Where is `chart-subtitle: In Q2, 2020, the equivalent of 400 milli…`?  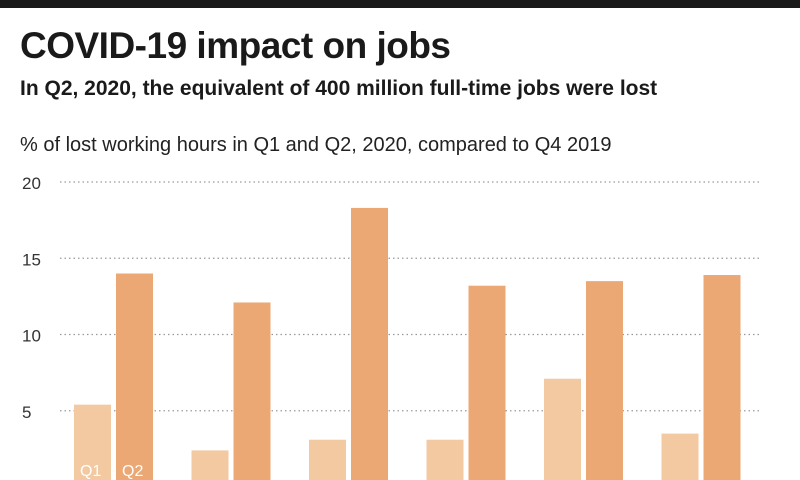
chart-subtitle: In Q2, 2020, the equivalent of 400 milli… is located at coordinates (339, 88).